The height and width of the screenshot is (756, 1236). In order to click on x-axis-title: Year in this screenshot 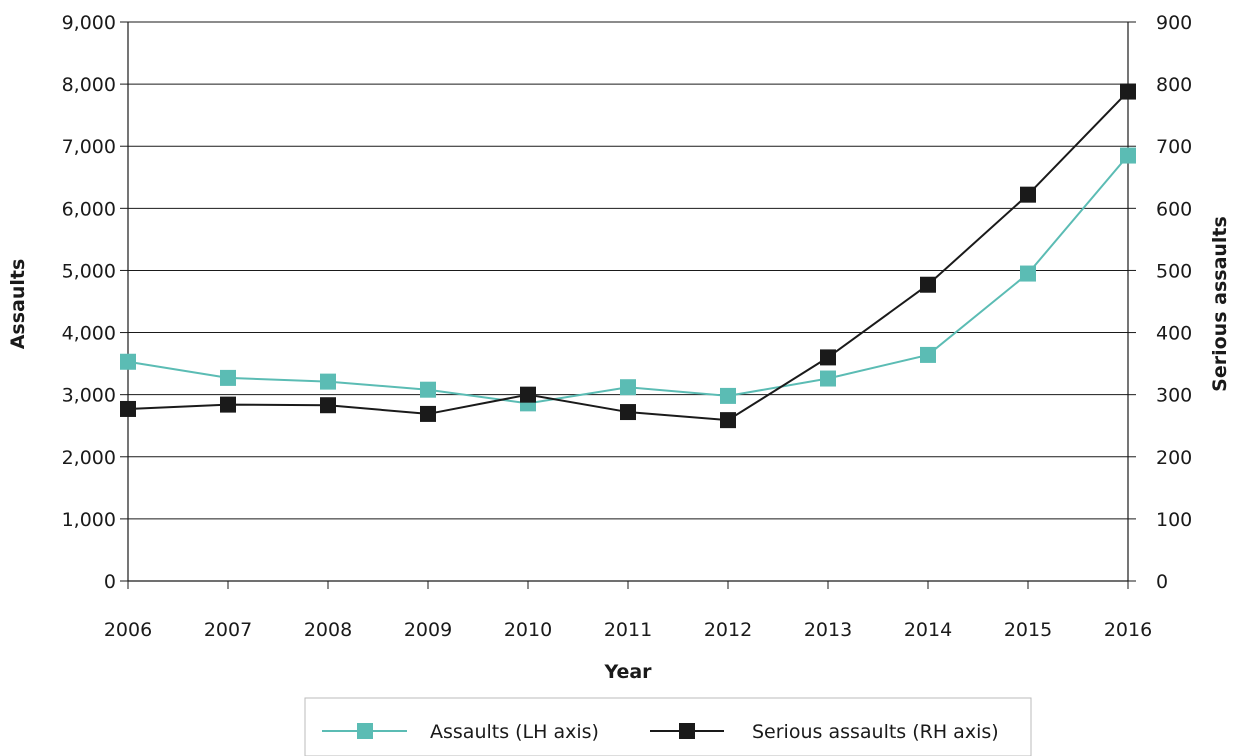, I will do `click(627, 672)`.